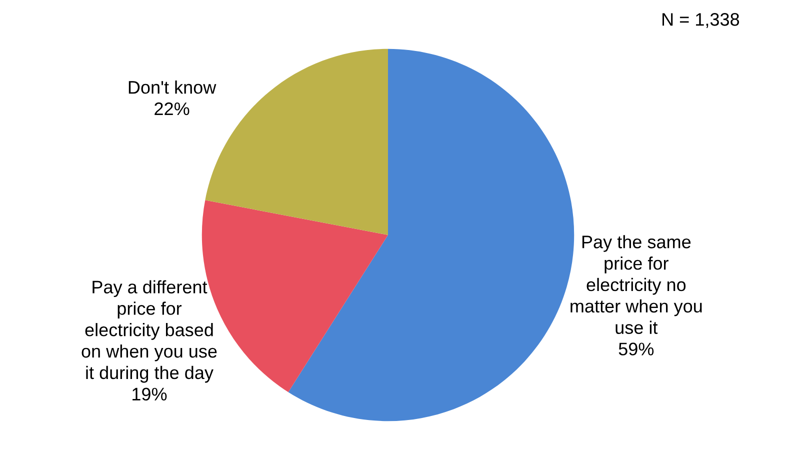  Describe the element at coordinates (149, 331) in the screenshot. I see `slice-label: Pay a different price for electricity based on when you use it during the day` at that location.